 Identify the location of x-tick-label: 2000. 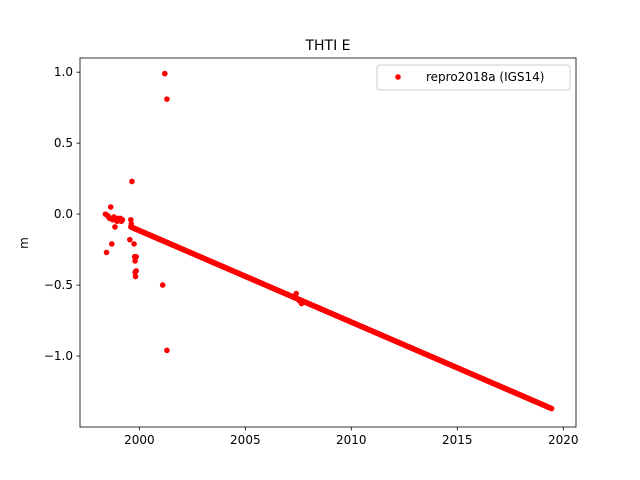
(139, 440).